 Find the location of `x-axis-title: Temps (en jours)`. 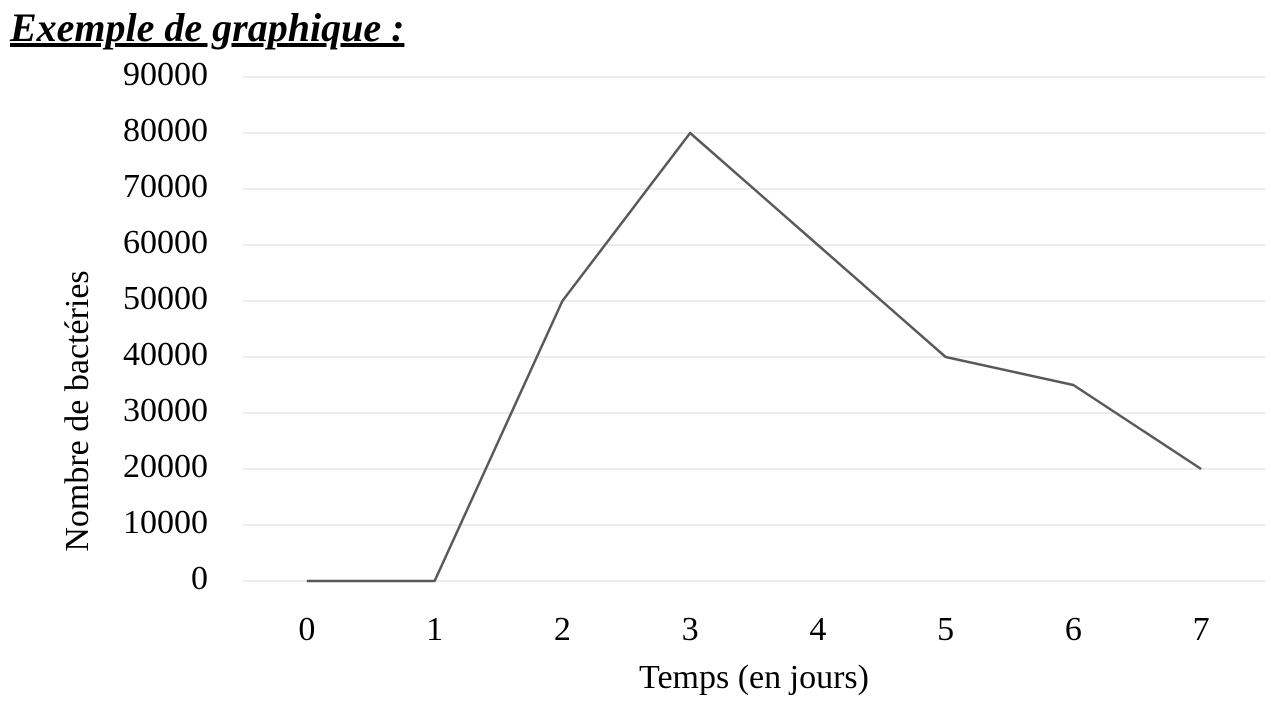

x-axis-title: Temps (en jours) is located at coordinates (754, 677).